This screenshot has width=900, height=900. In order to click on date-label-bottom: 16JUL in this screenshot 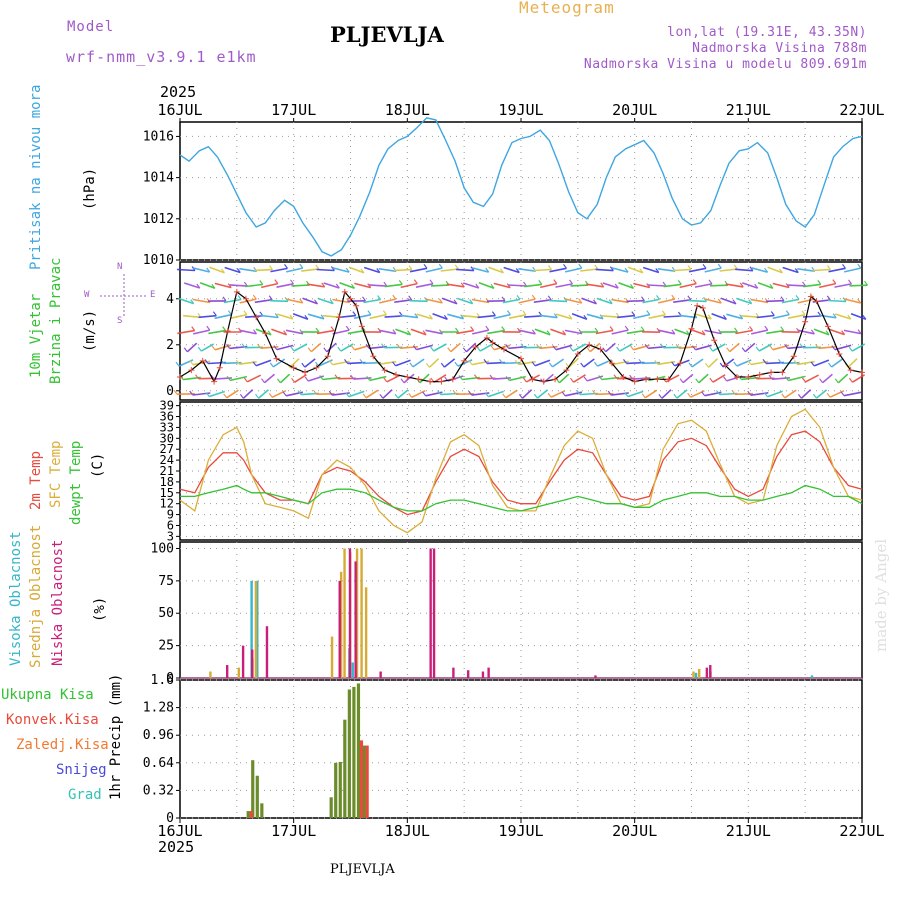, I will do `click(179, 831)`.